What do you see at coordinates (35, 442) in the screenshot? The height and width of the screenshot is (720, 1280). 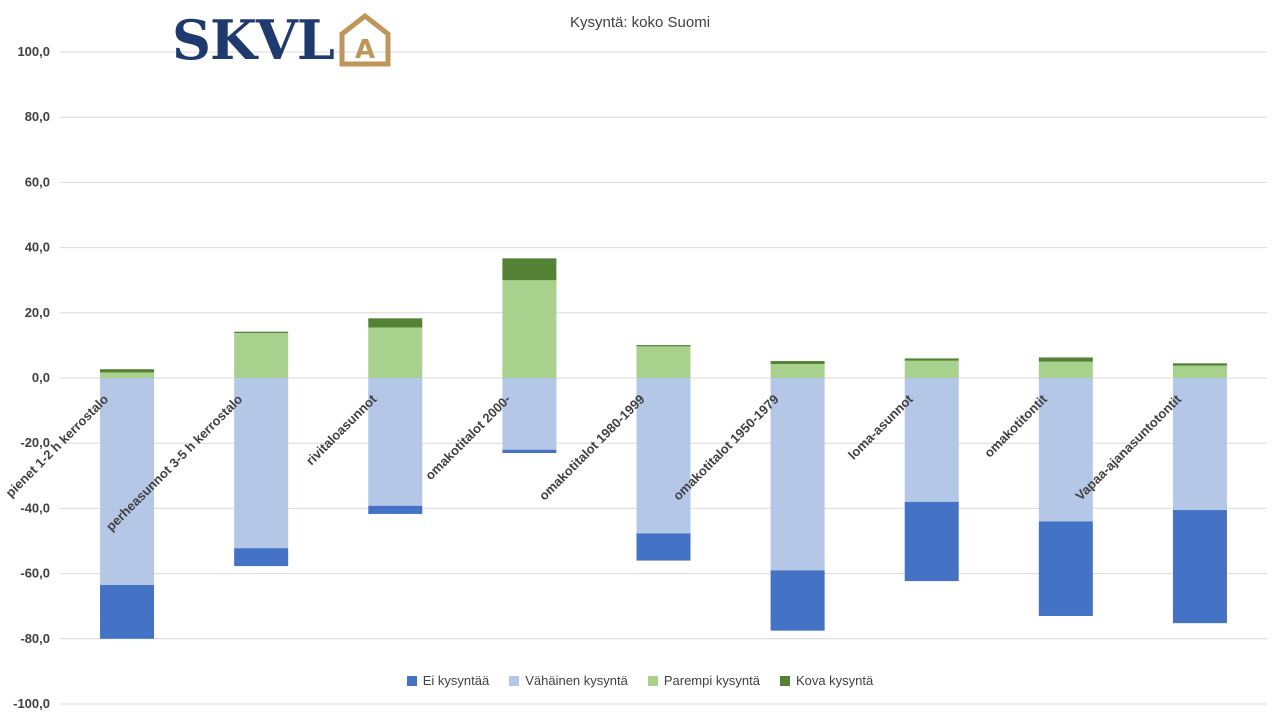 I see `y-tick-label: -20,0` at bounding box center [35, 442].